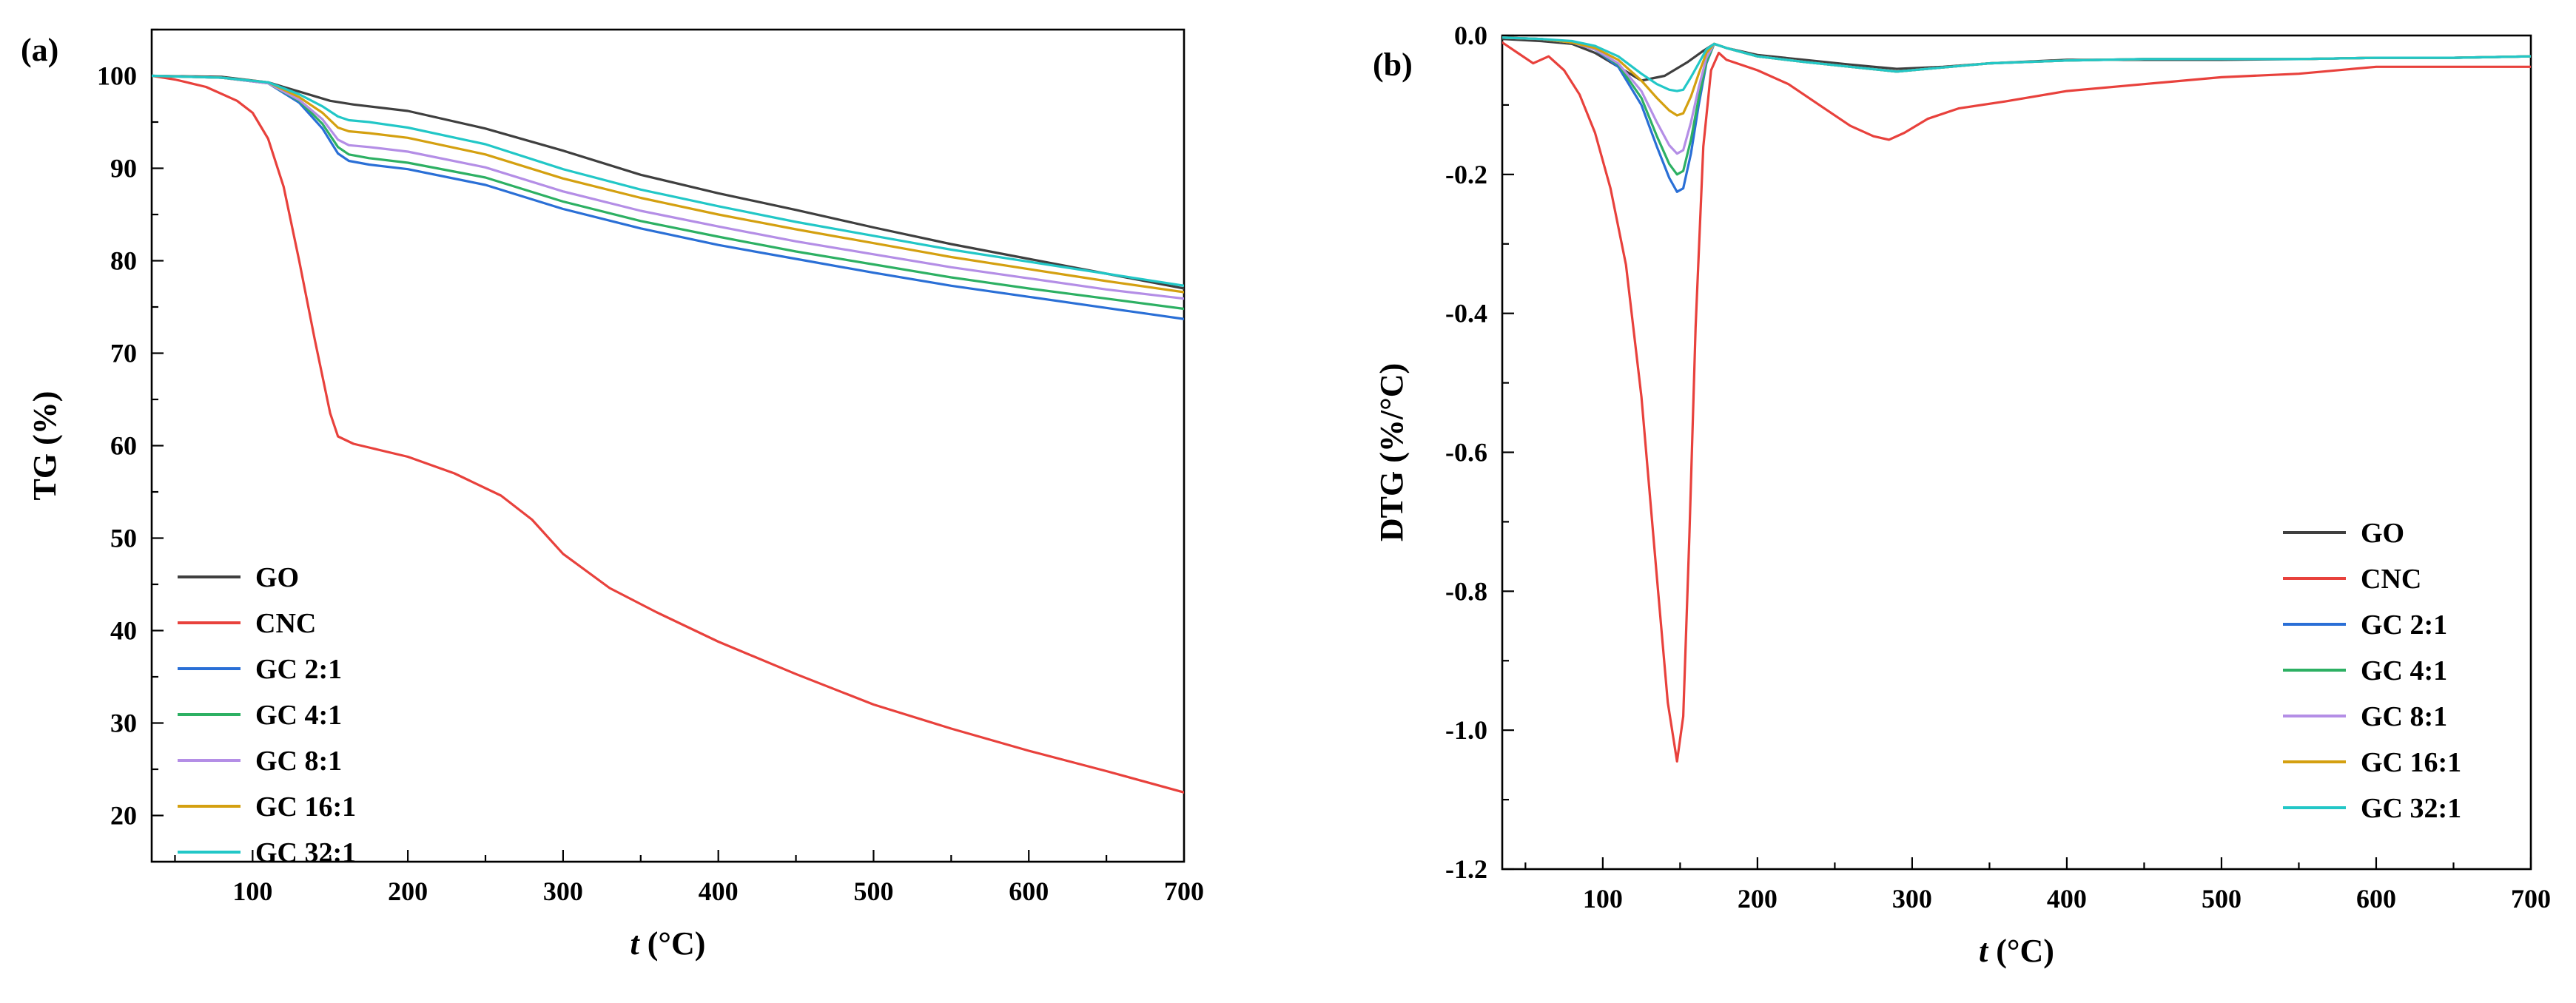  What do you see at coordinates (117, 76) in the screenshot?
I see `y-tick-label: 100` at bounding box center [117, 76].